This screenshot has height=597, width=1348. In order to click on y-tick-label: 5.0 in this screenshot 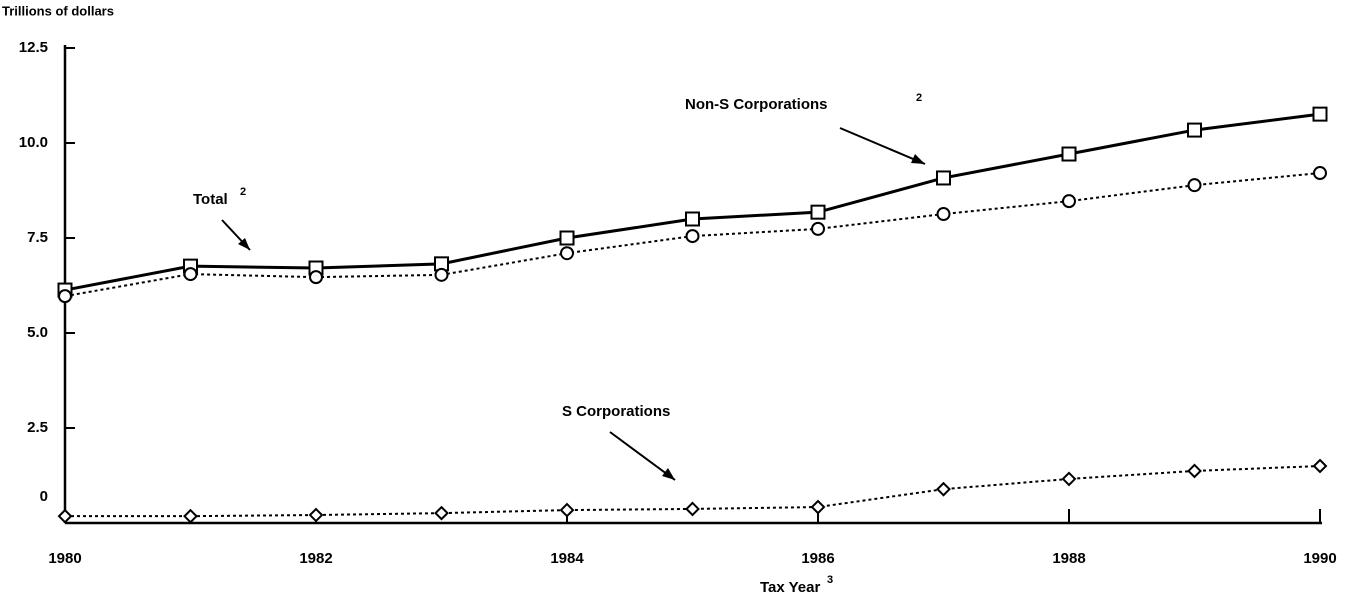, I will do `click(37, 332)`.